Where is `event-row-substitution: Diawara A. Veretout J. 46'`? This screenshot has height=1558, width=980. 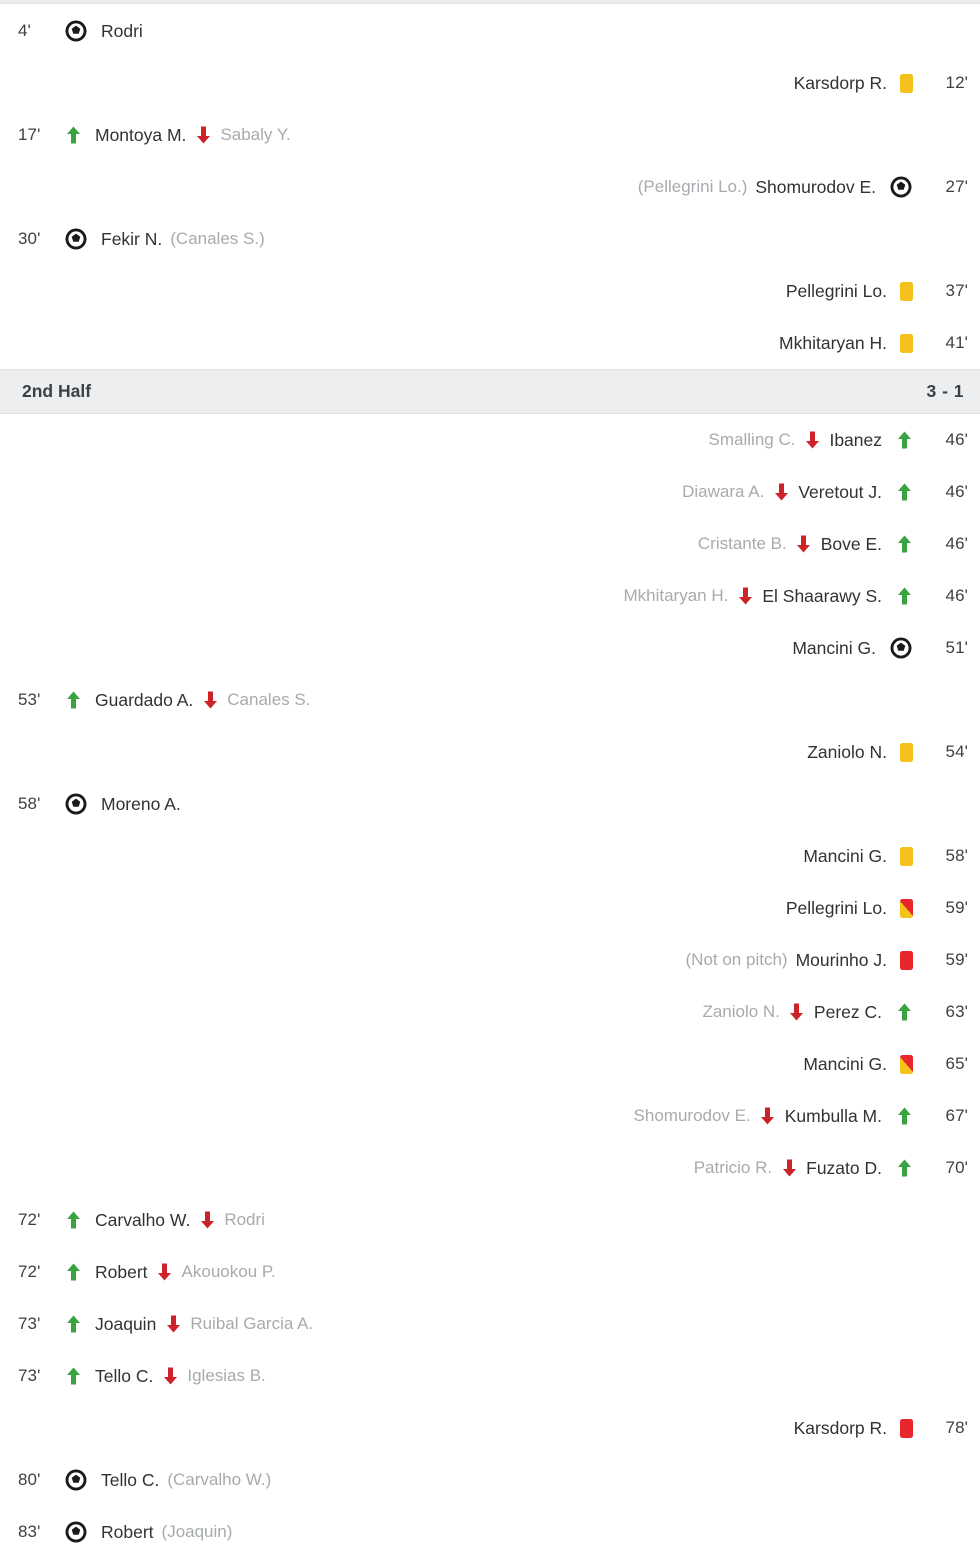 event-row-substitution: Diawara A. Veretout J. 46' is located at coordinates (490, 492).